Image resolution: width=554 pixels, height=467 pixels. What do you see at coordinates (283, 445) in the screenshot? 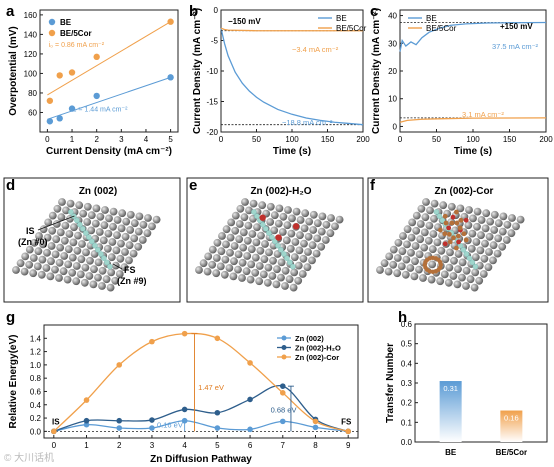
I see `x-tick-label: 7` at bounding box center [283, 445].